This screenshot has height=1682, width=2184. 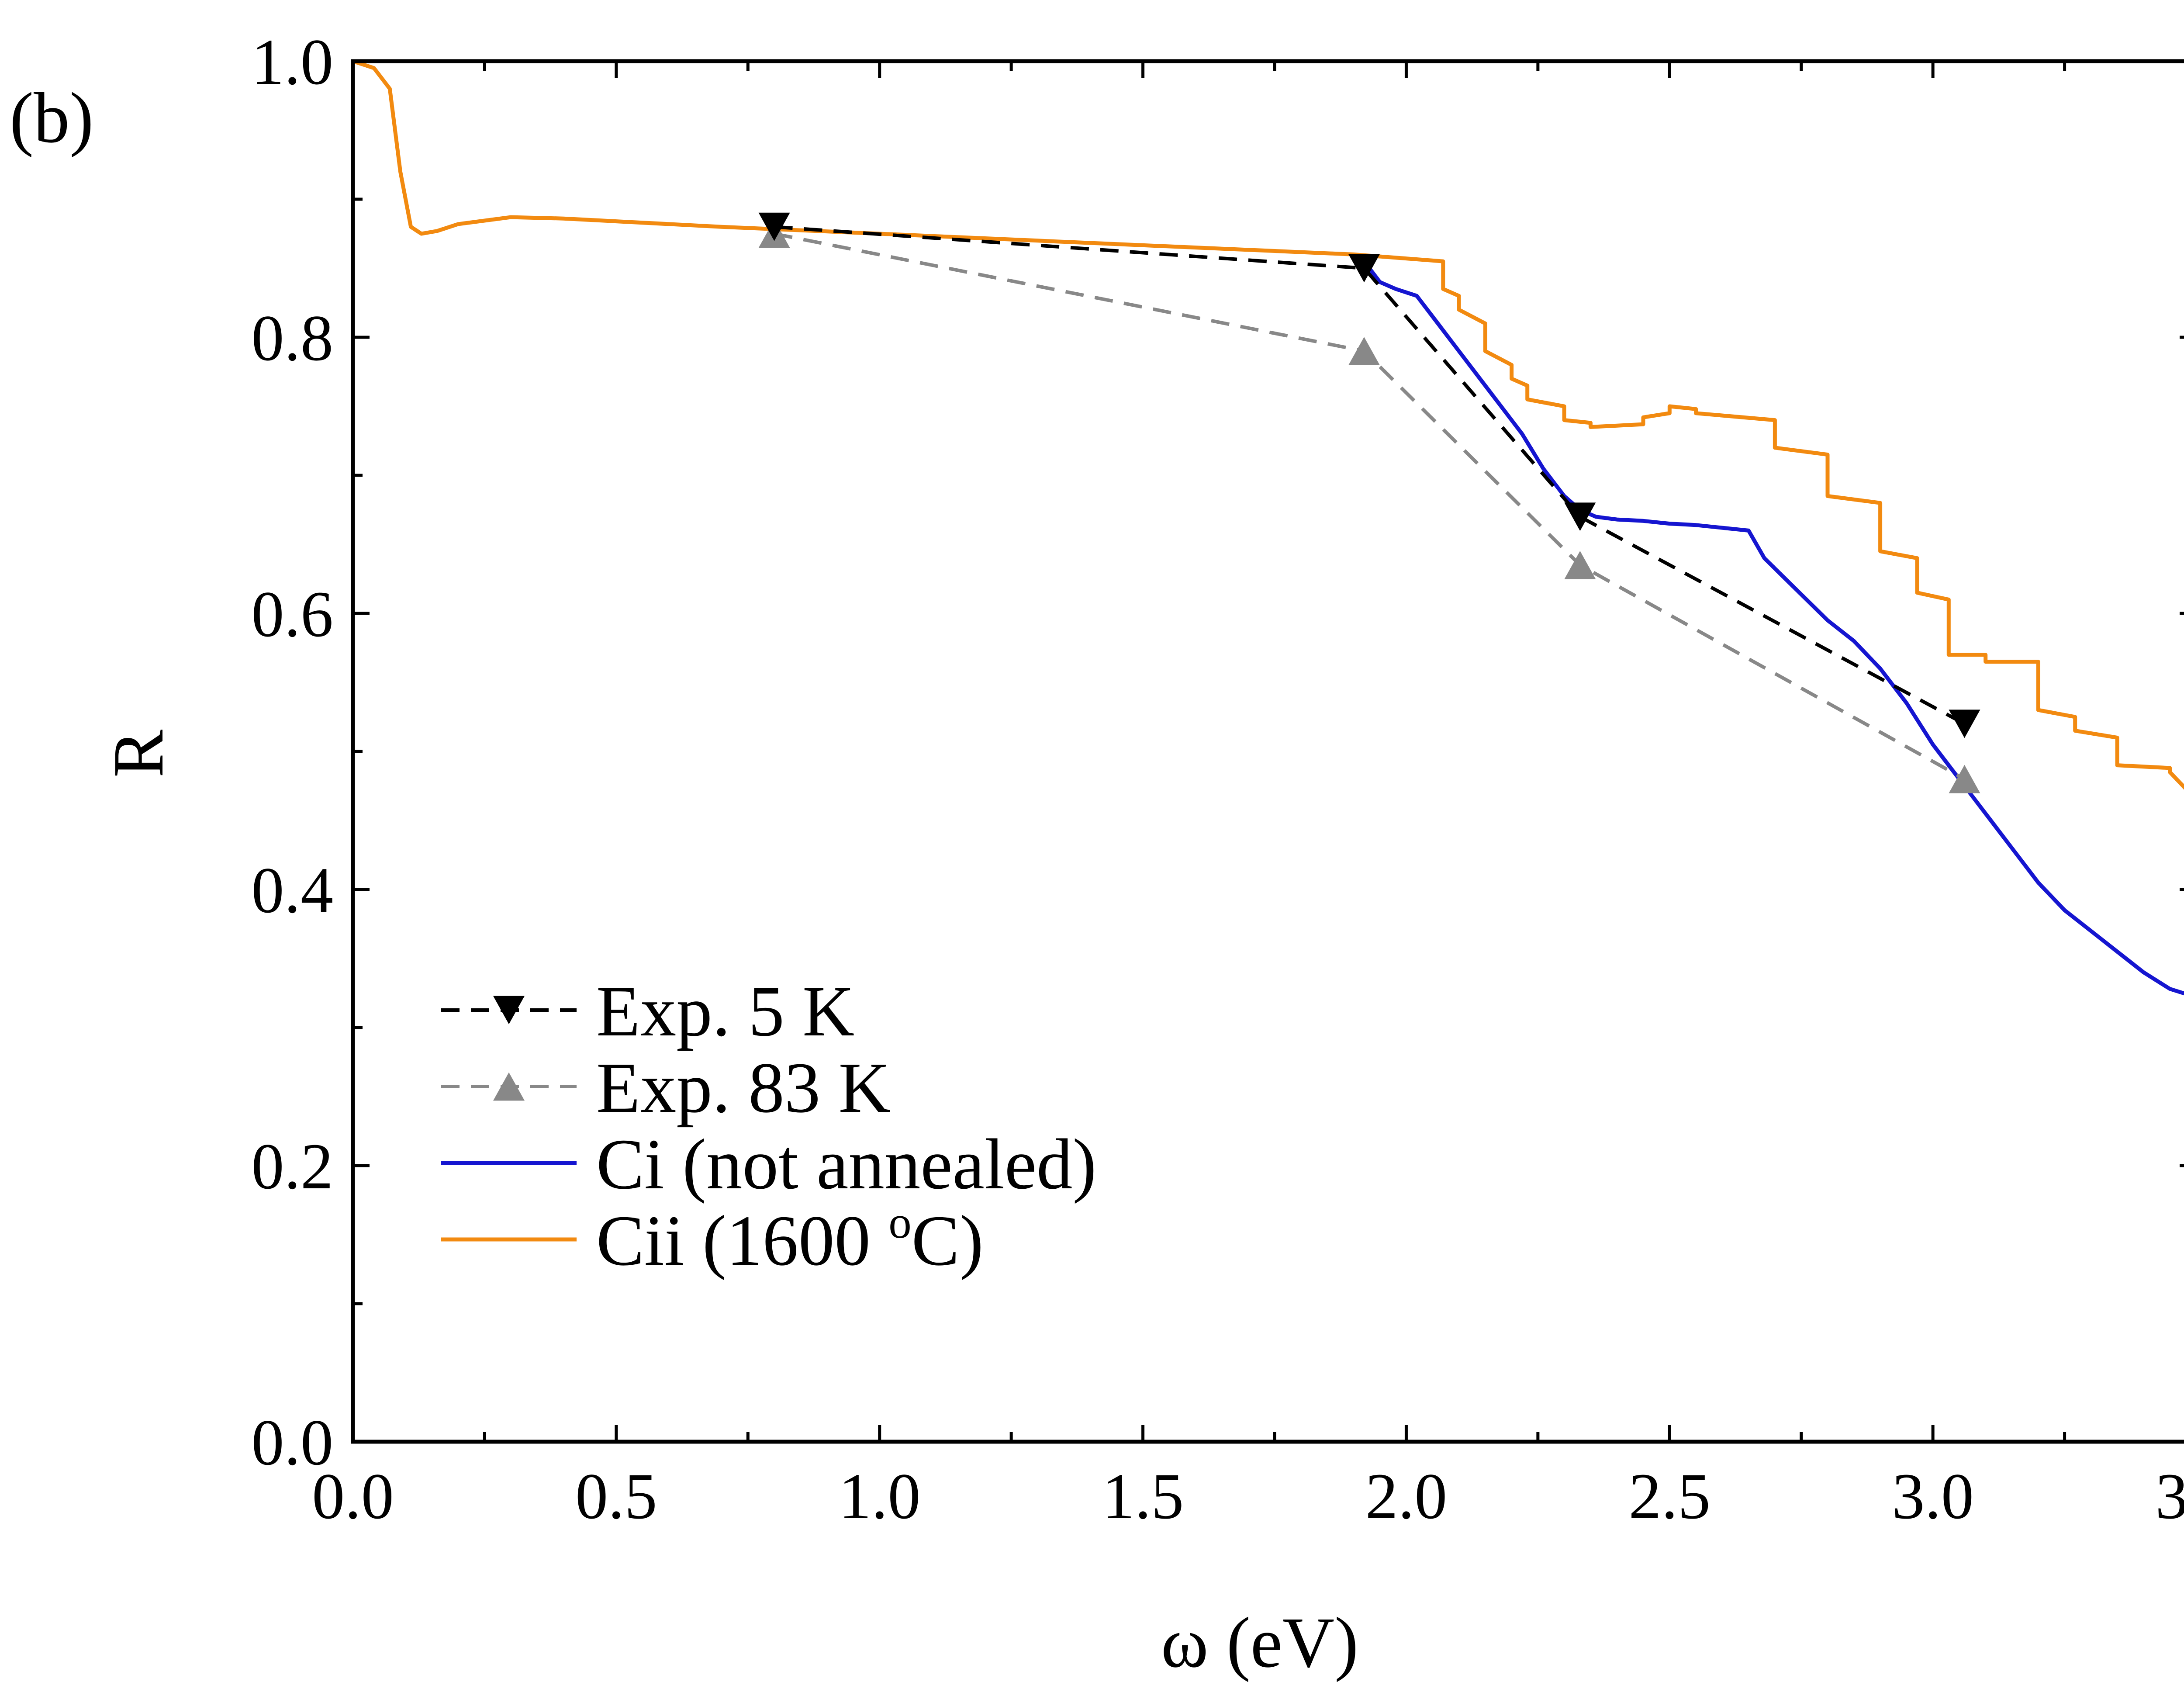 I want to click on x-tick-label: 3.5, so click(x=2169, y=1496).